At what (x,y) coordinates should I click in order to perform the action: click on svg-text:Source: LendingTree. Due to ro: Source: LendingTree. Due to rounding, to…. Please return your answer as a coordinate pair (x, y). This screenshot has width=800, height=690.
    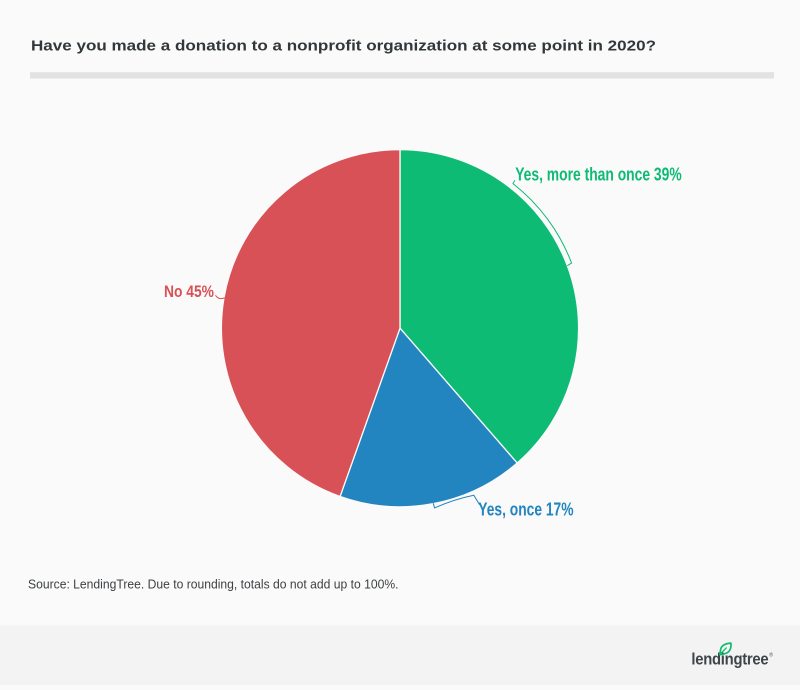
    Looking at the image, I should click on (213, 584).